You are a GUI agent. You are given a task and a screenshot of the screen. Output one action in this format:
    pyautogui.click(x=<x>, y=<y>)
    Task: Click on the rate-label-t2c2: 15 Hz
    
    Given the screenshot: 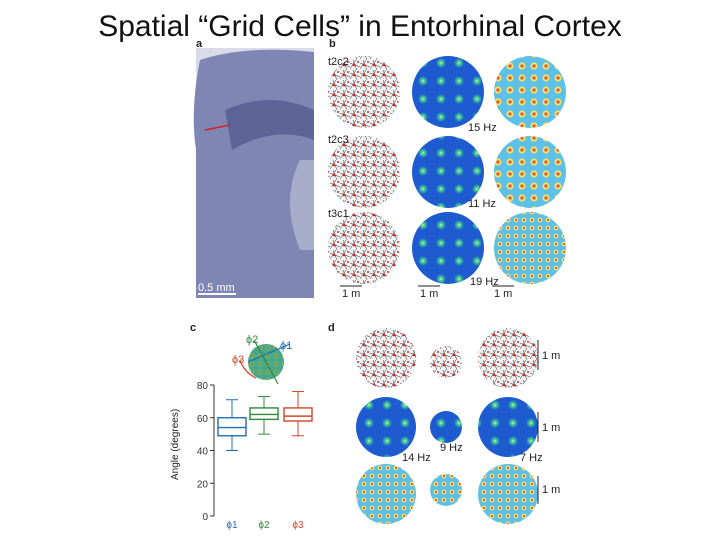 What is the action you would take?
    pyautogui.click(x=482, y=128)
    